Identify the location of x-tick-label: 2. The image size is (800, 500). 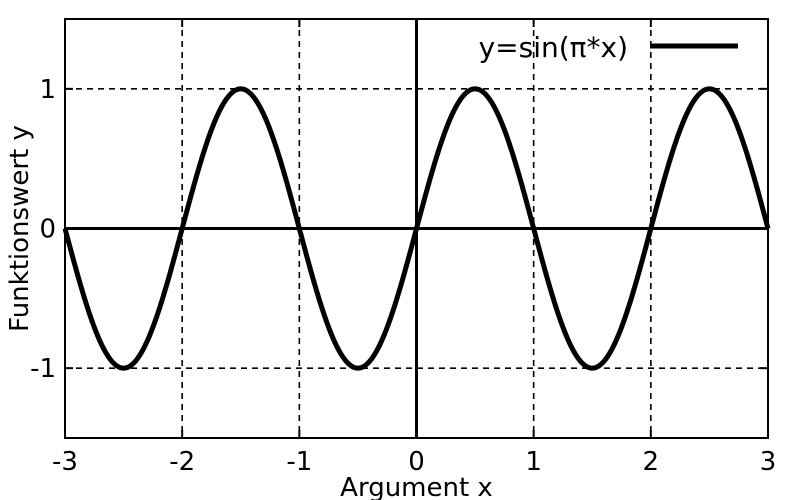
(651, 462).